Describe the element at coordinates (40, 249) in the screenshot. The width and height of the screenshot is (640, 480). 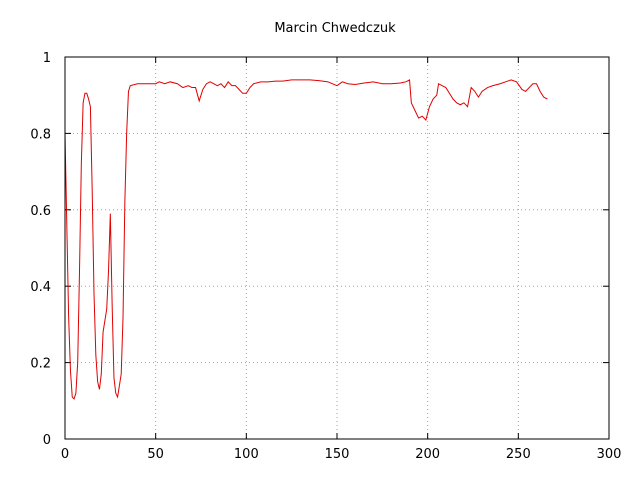
I see `y-axis-tick-labels: 0 0.2 0.4 0.6 0.8 1` at that location.